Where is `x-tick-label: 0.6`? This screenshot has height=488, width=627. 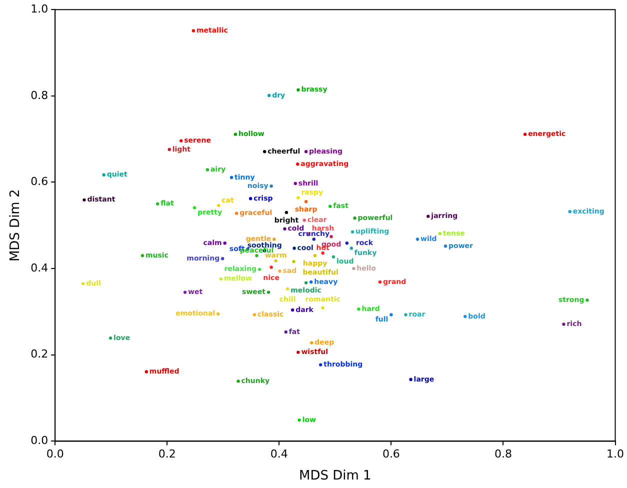 x-tick-label: 0.6 is located at coordinates (391, 454).